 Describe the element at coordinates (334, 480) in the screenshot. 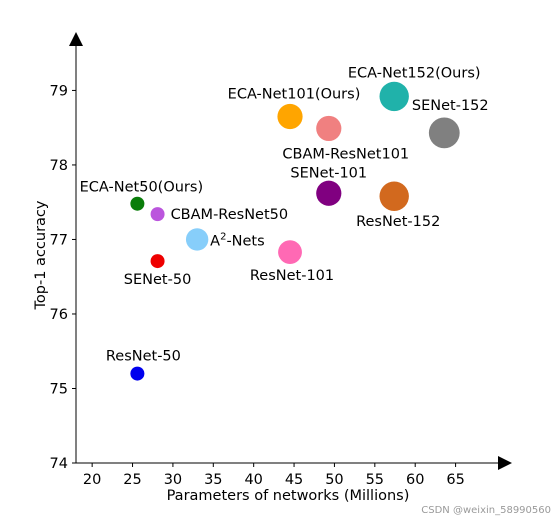

I see `x-tick-label: 50` at that location.